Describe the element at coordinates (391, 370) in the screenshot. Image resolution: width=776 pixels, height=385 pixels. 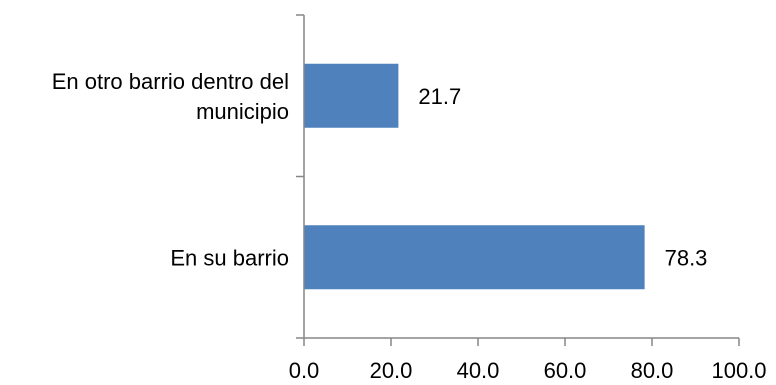
I see `x-tick-label-1: 20.0` at that location.